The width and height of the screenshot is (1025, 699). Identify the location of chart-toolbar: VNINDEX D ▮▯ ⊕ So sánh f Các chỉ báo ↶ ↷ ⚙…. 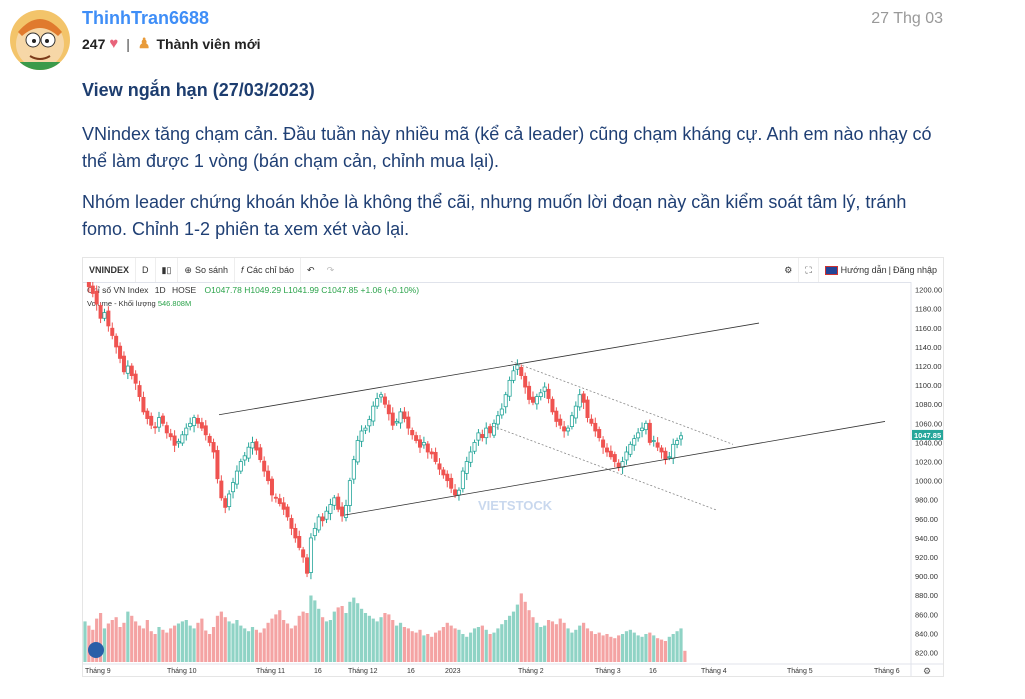
(513, 270).